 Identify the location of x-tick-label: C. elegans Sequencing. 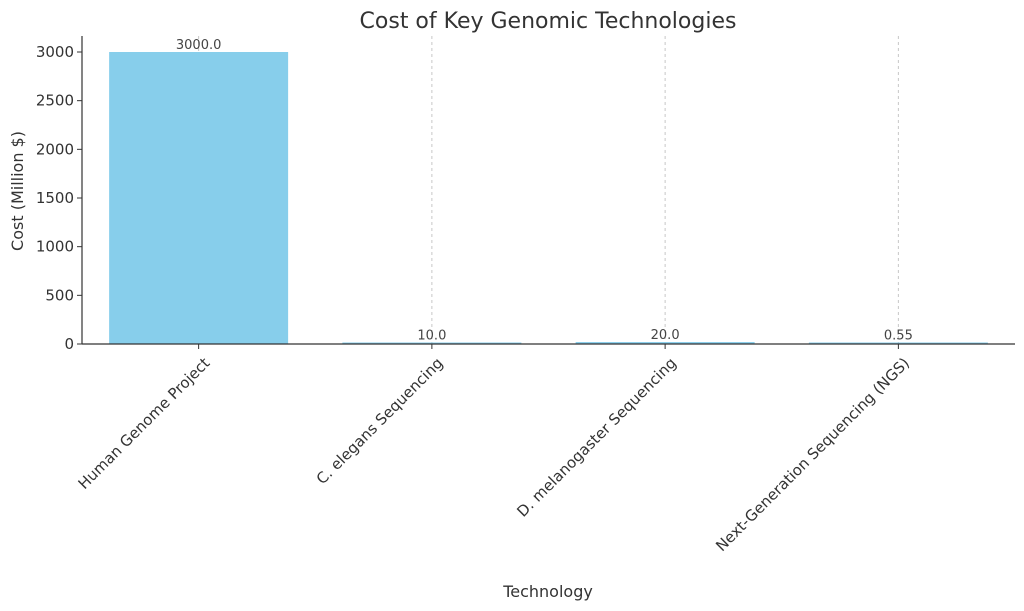
(380, 421).